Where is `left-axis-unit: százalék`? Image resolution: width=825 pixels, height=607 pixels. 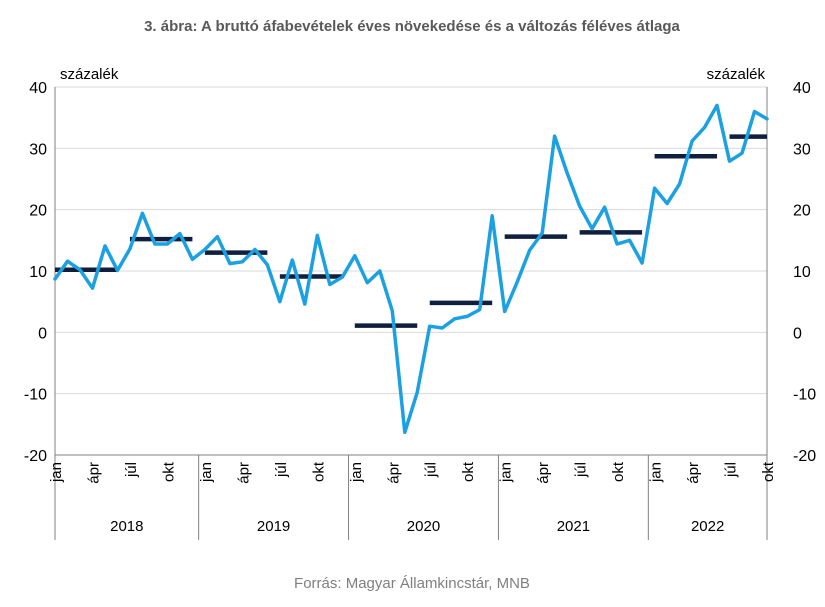
left-axis-unit: százalék is located at coordinates (89, 74).